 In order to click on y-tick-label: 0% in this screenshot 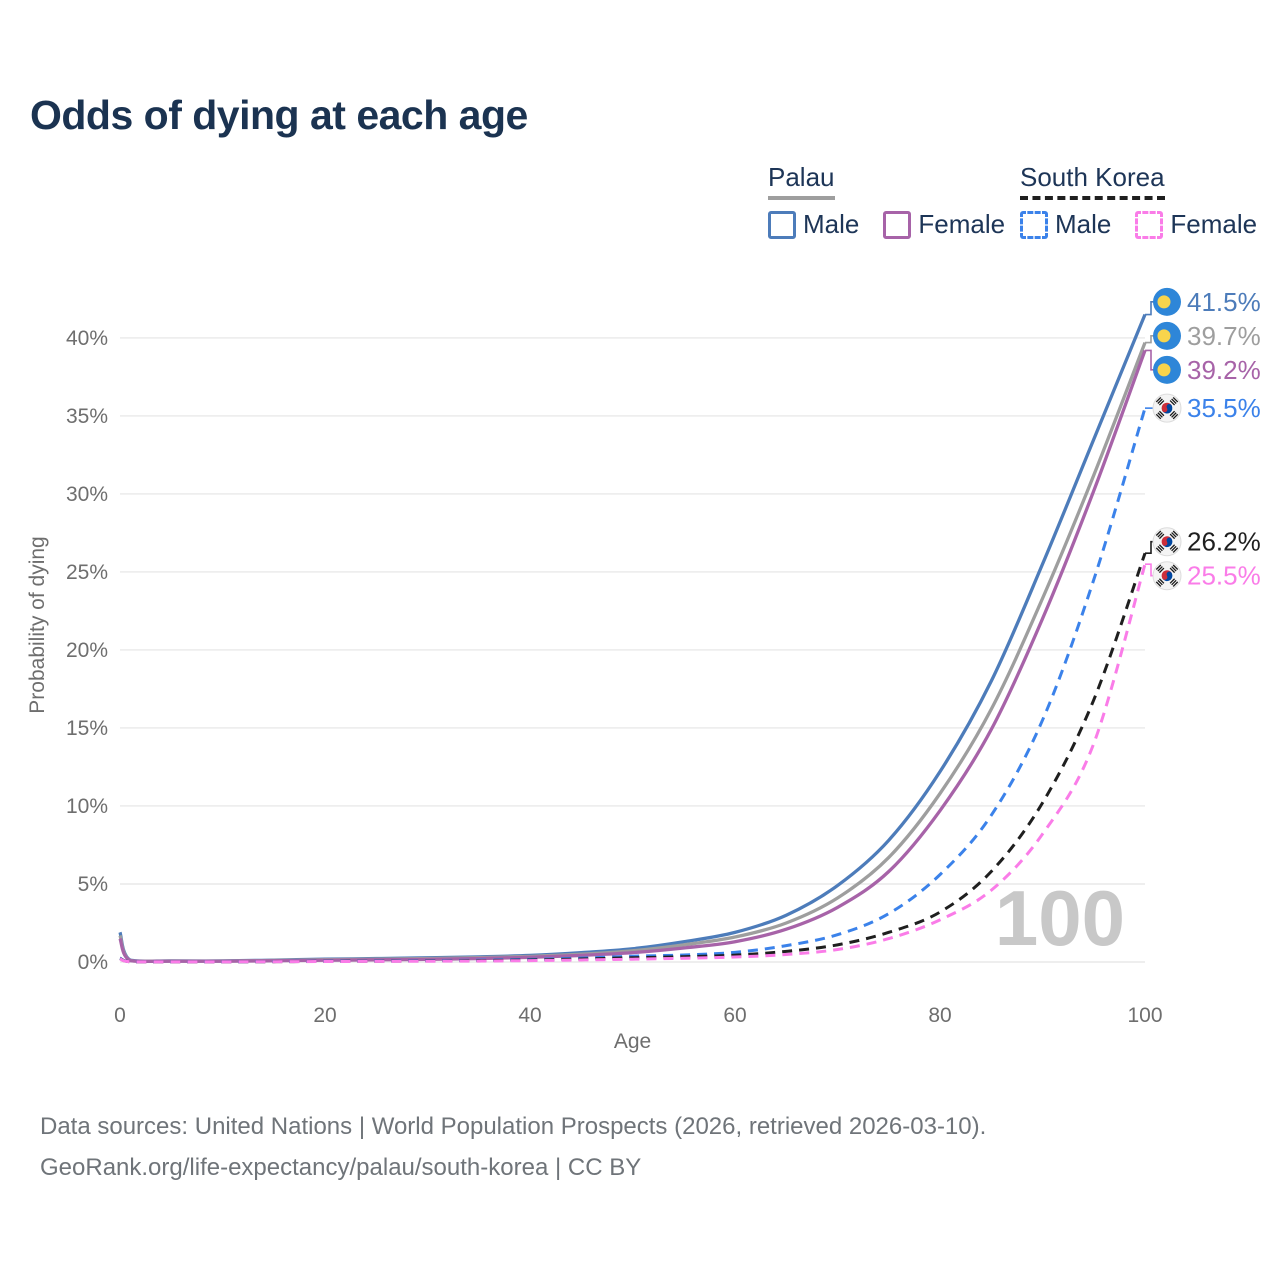, I will do `click(93, 962)`.